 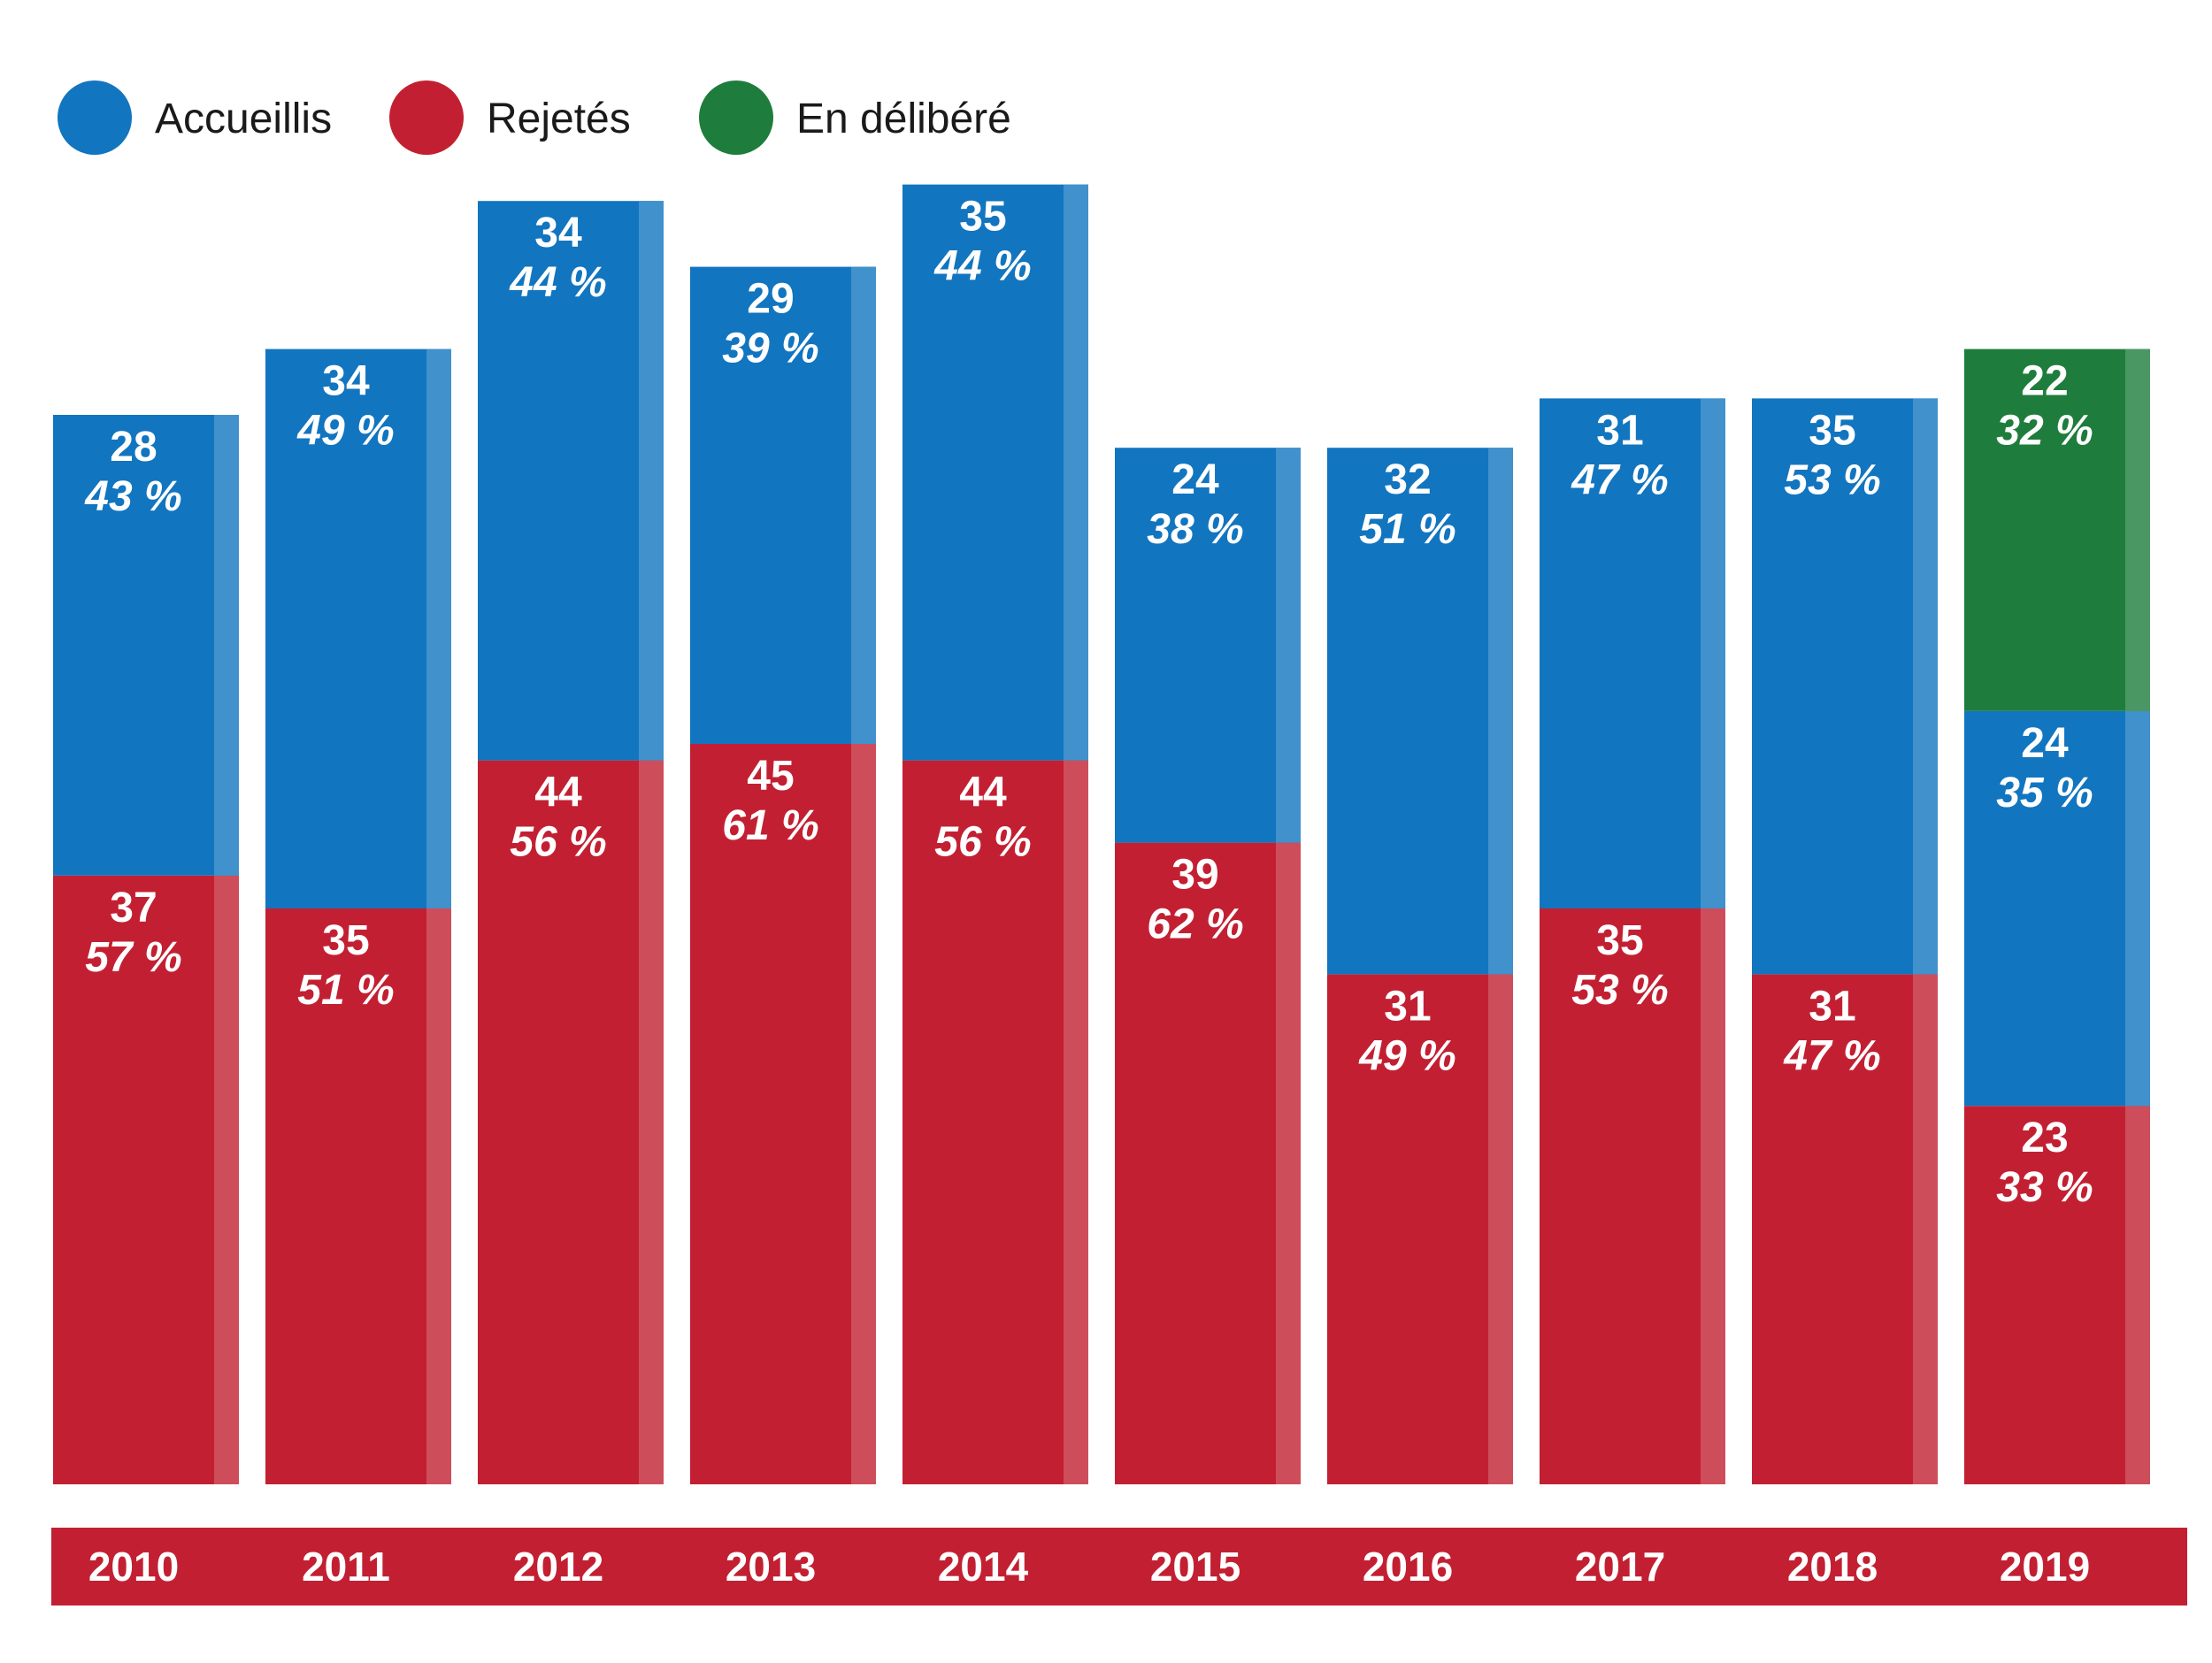 I want to click on percent-label-2019-series-2: 32 %, so click(x=2045, y=432).